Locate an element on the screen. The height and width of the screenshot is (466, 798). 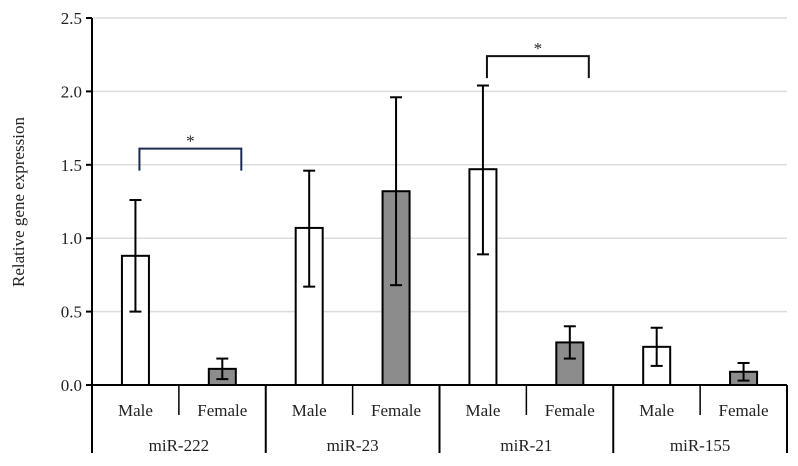
y-tick-label: 1.5 is located at coordinates (71, 165).